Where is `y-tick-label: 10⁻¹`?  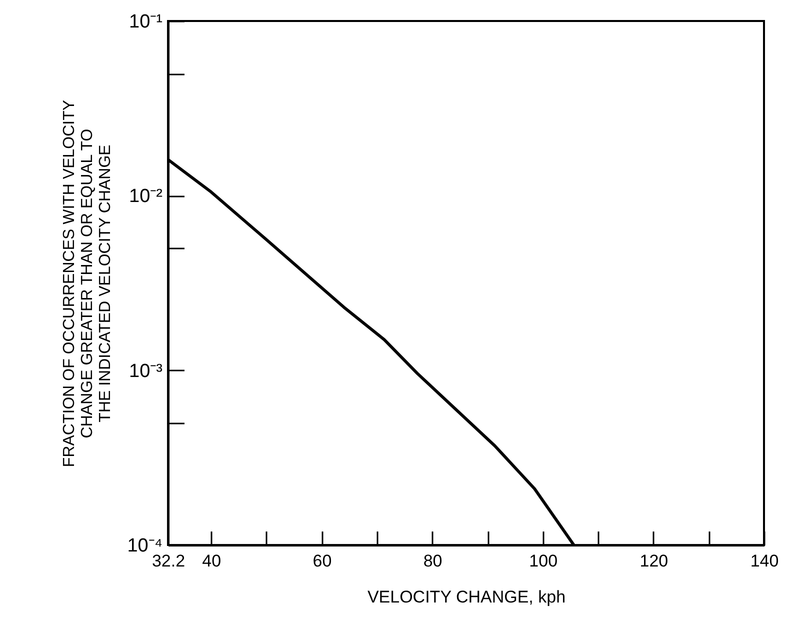
y-tick-label: 10⁻¹ is located at coordinates (145, 22).